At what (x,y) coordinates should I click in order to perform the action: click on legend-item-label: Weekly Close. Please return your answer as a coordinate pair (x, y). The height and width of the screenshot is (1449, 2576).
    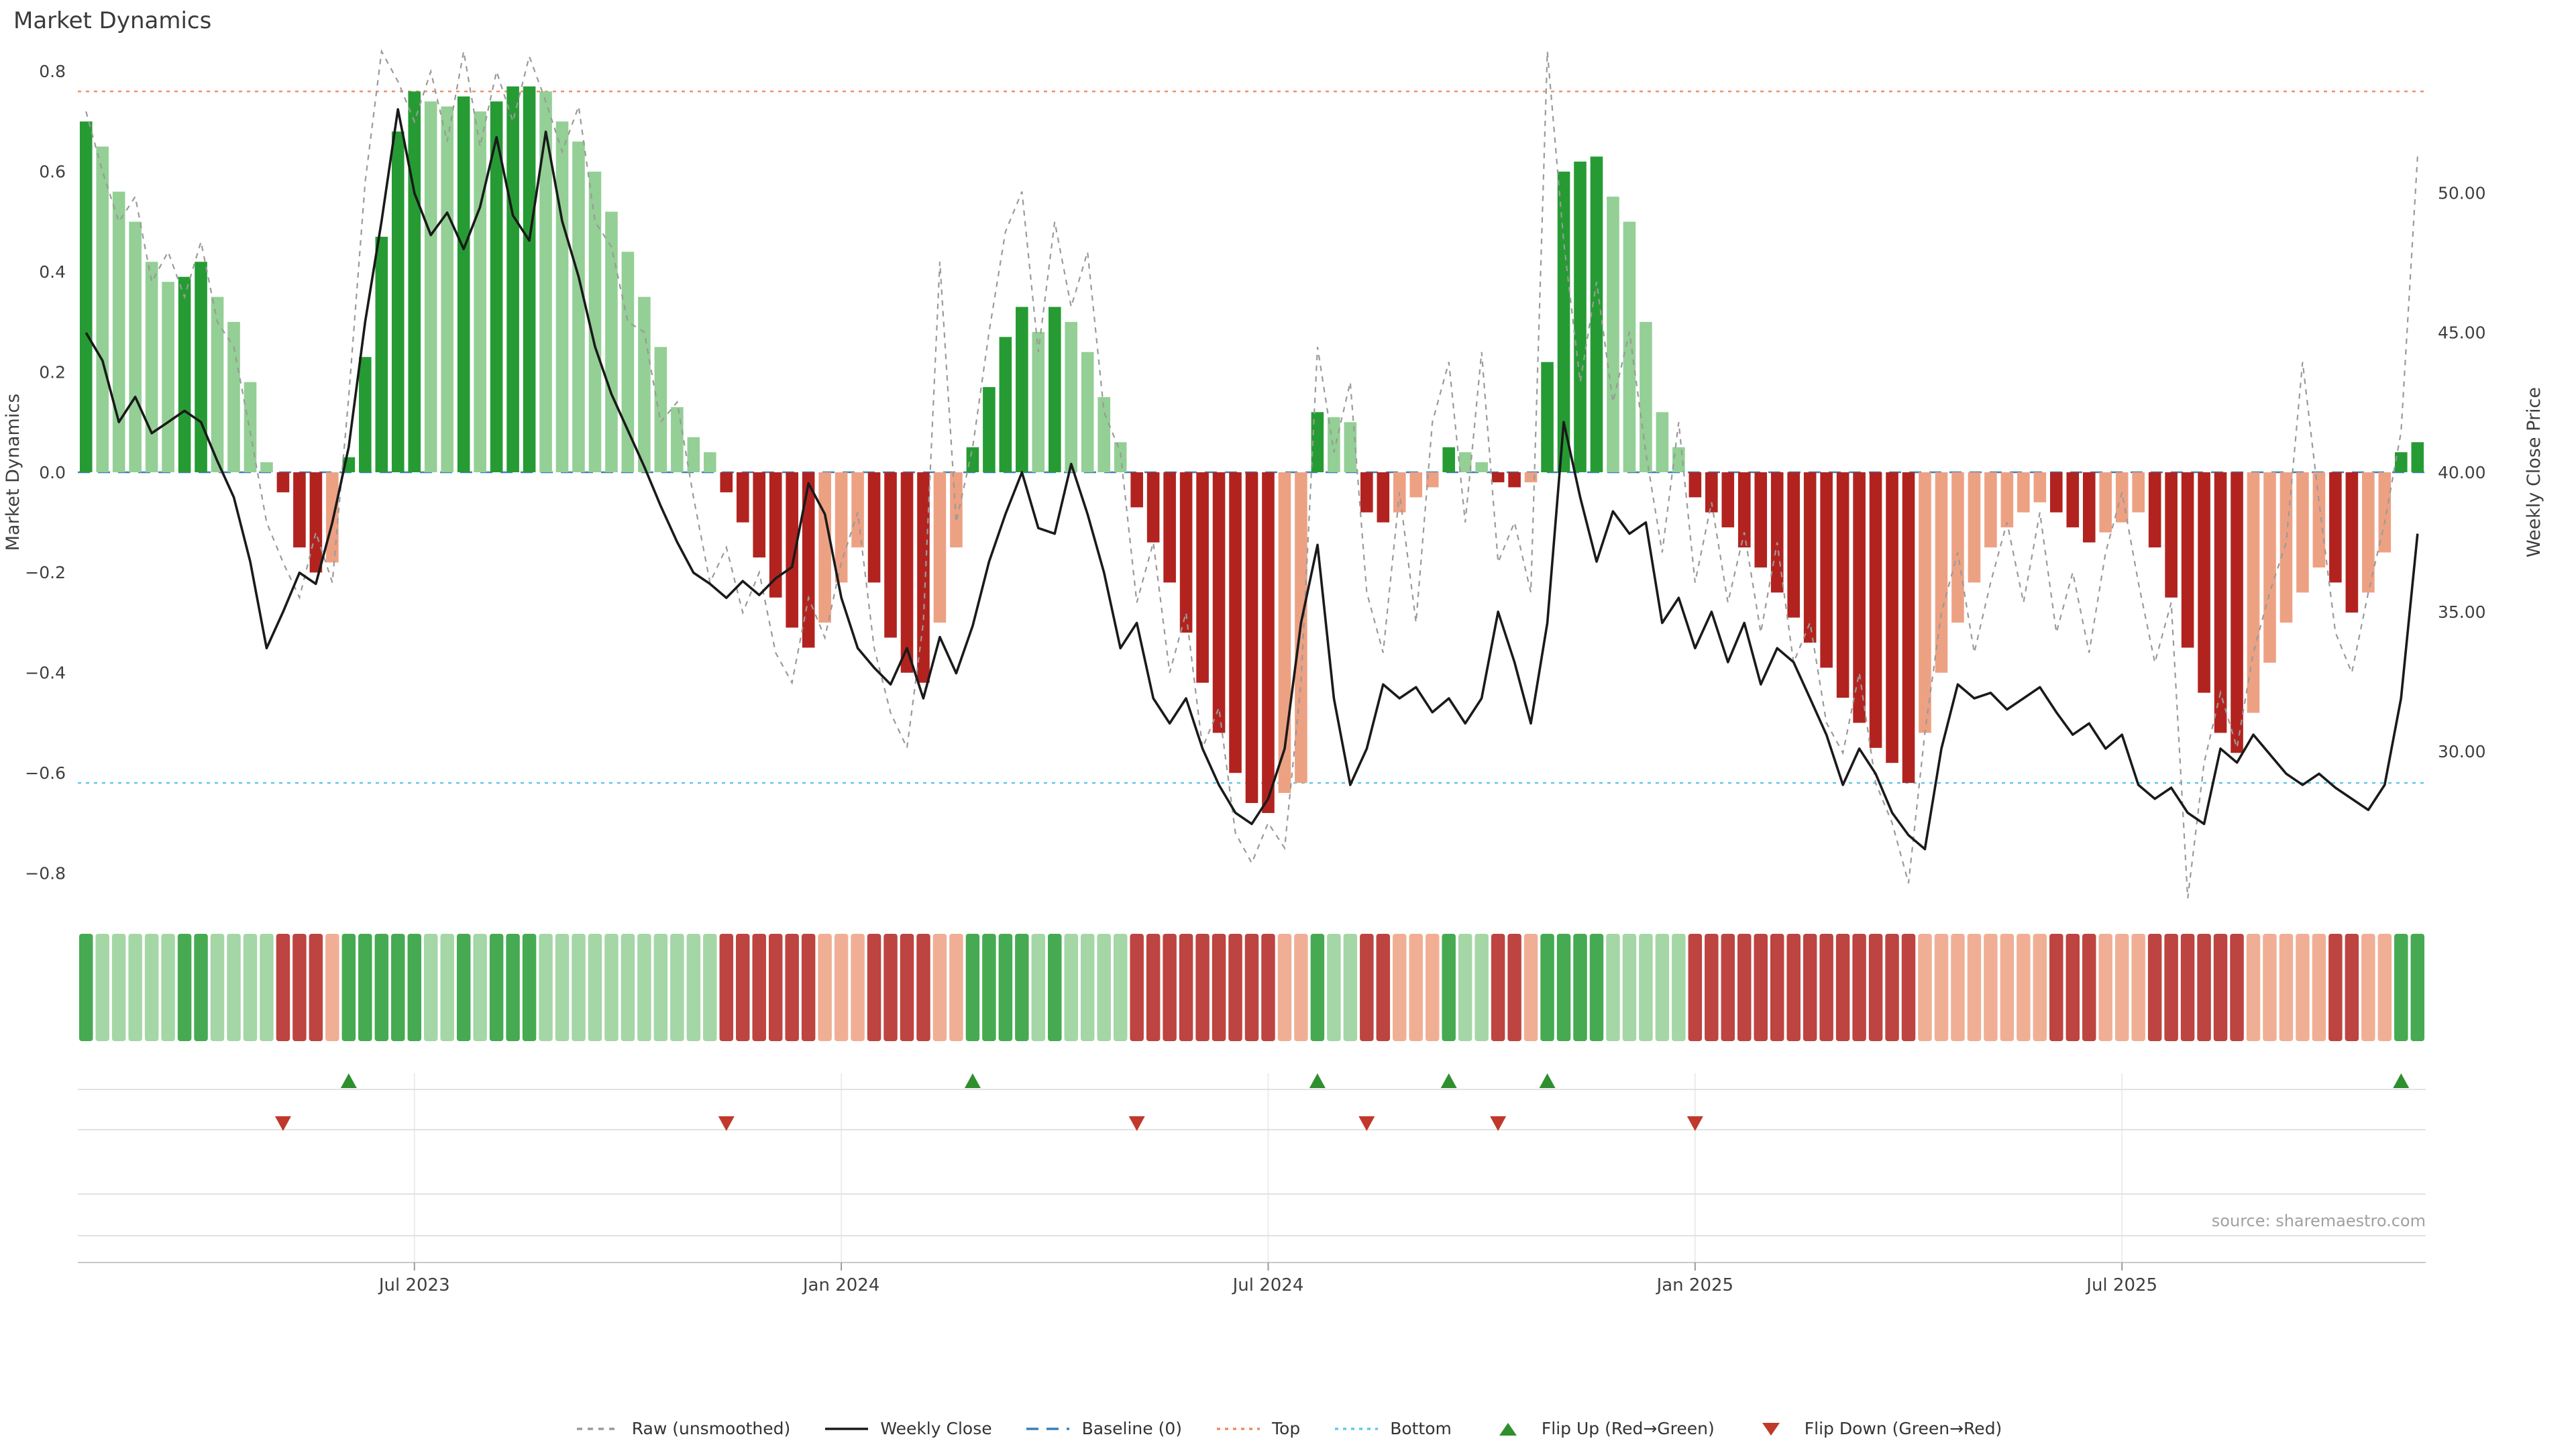
    Looking at the image, I should click on (936, 1428).